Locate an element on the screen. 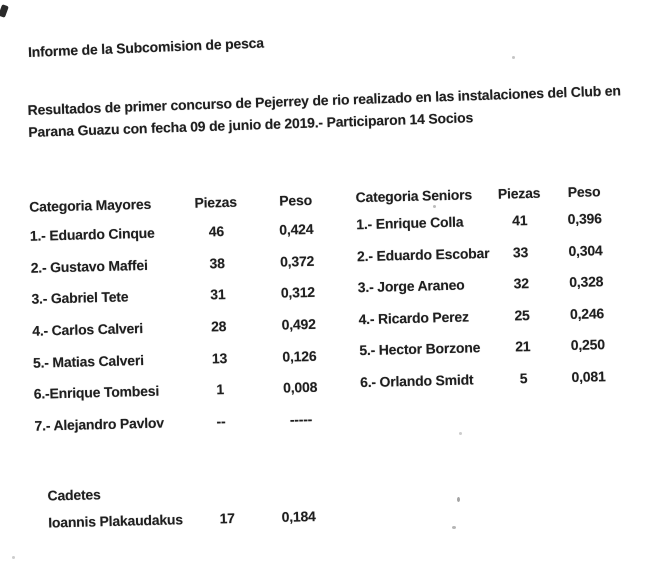 The width and height of the screenshot is (659, 571). peso-value: 0,246 is located at coordinates (587, 313).